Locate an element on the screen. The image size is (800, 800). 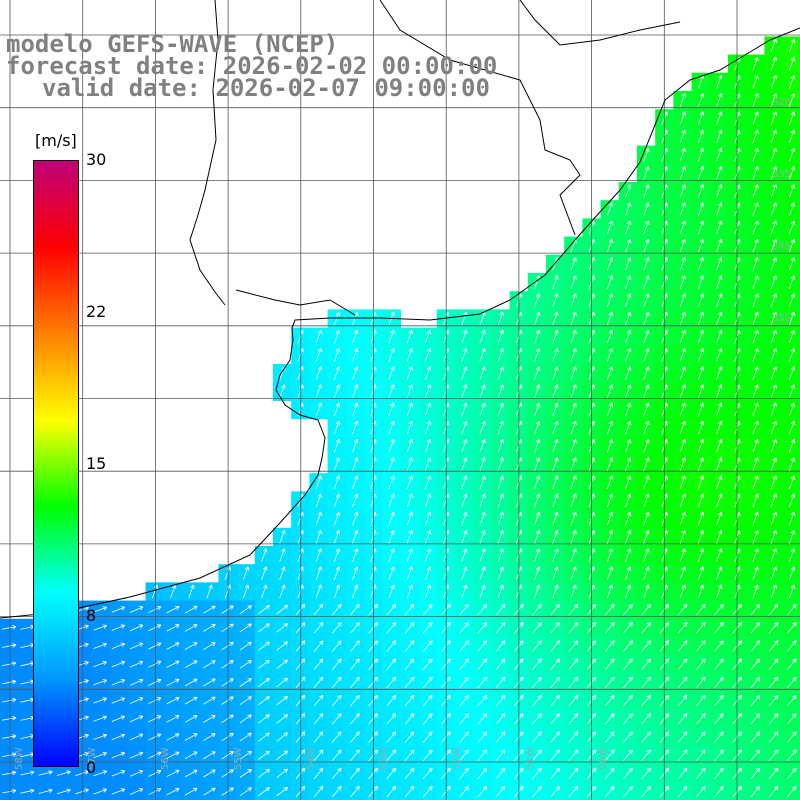
lon-label: 56W is located at coordinates (165, 758).